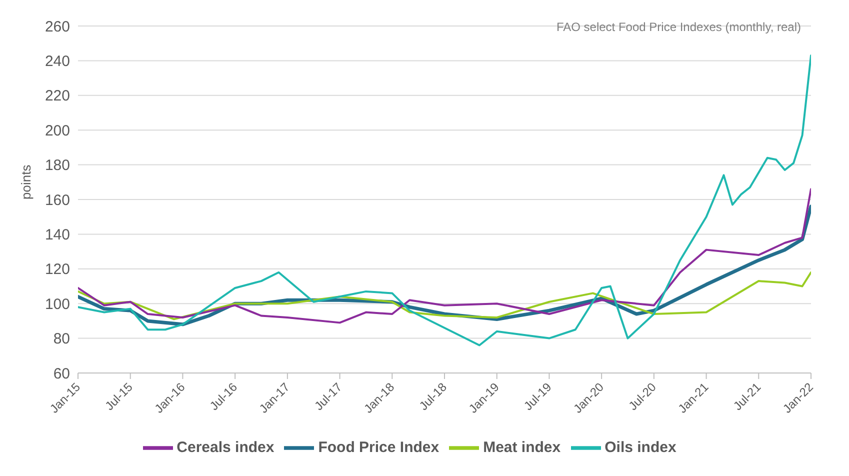  I want to click on y-tick-label: 60, so click(61, 373).